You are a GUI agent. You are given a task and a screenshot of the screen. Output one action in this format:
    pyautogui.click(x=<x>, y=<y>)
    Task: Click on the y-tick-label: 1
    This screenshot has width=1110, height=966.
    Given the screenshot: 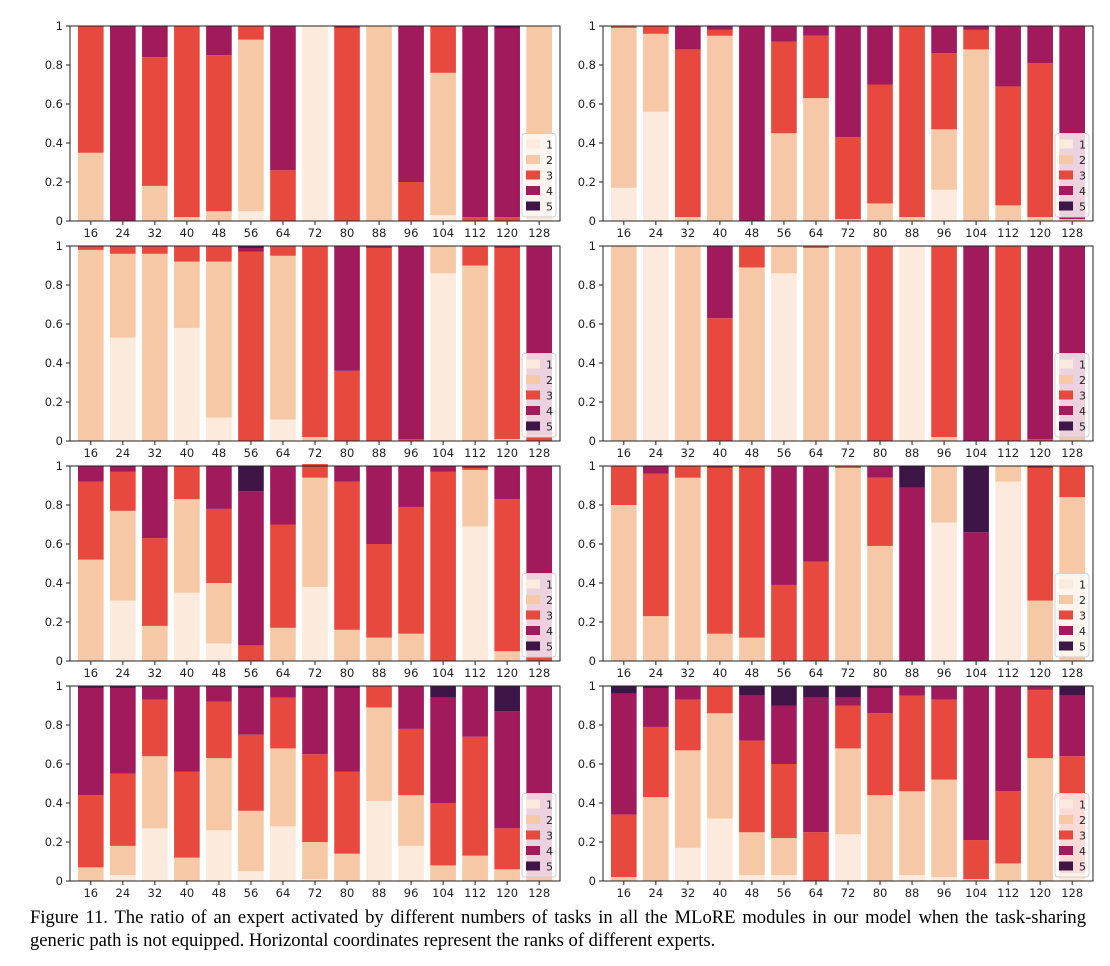 What is the action you would take?
    pyautogui.click(x=592, y=686)
    